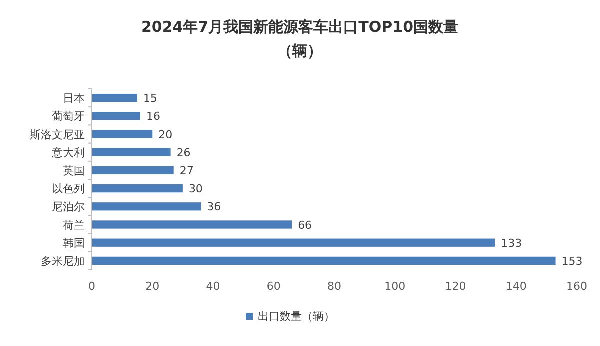 The height and width of the screenshot is (346, 600). Describe the element at coordinates (153, 286) in the screenshot. I see `x-tick-label: 20` at that location.